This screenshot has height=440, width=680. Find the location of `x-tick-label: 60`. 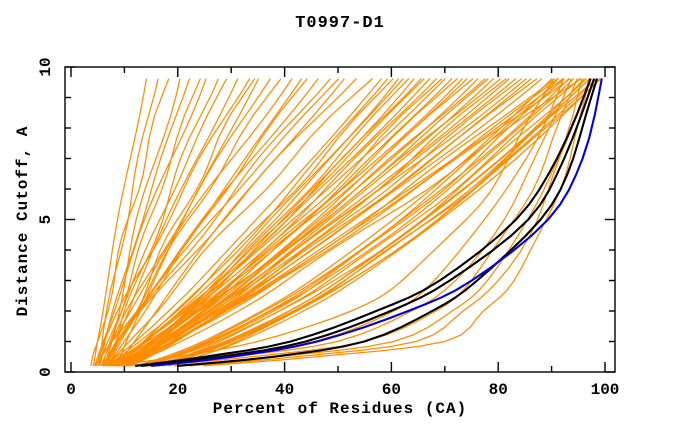

x-tick-label: 60 is located at coordinates (391, 390).